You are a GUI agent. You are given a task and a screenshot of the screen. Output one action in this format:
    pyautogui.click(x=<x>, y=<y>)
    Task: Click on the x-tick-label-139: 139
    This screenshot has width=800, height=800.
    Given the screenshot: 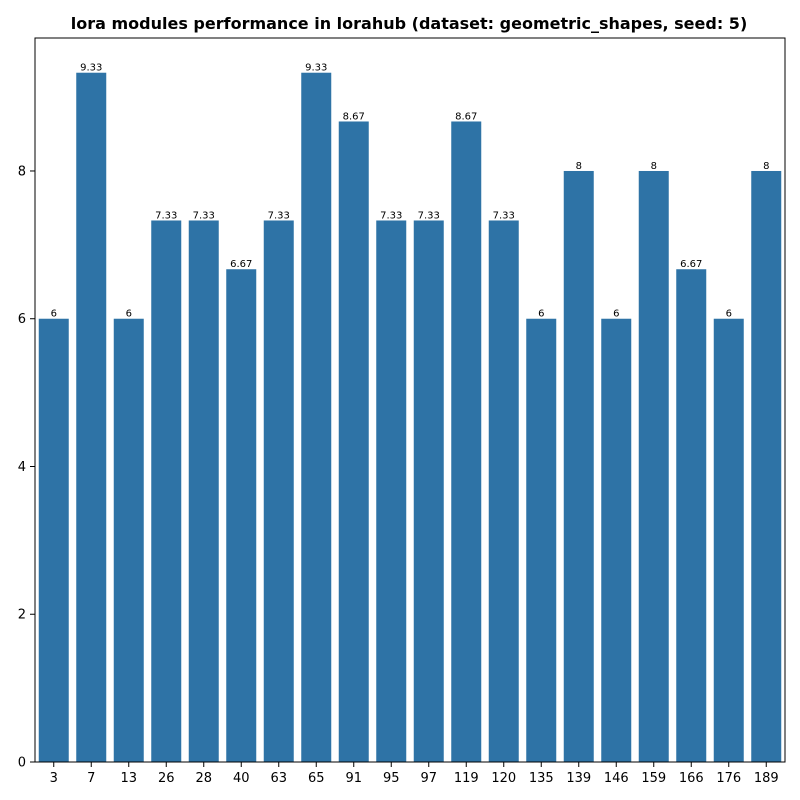 What is the action you would take?
    pyautogui.click(x=578, y=778)
    